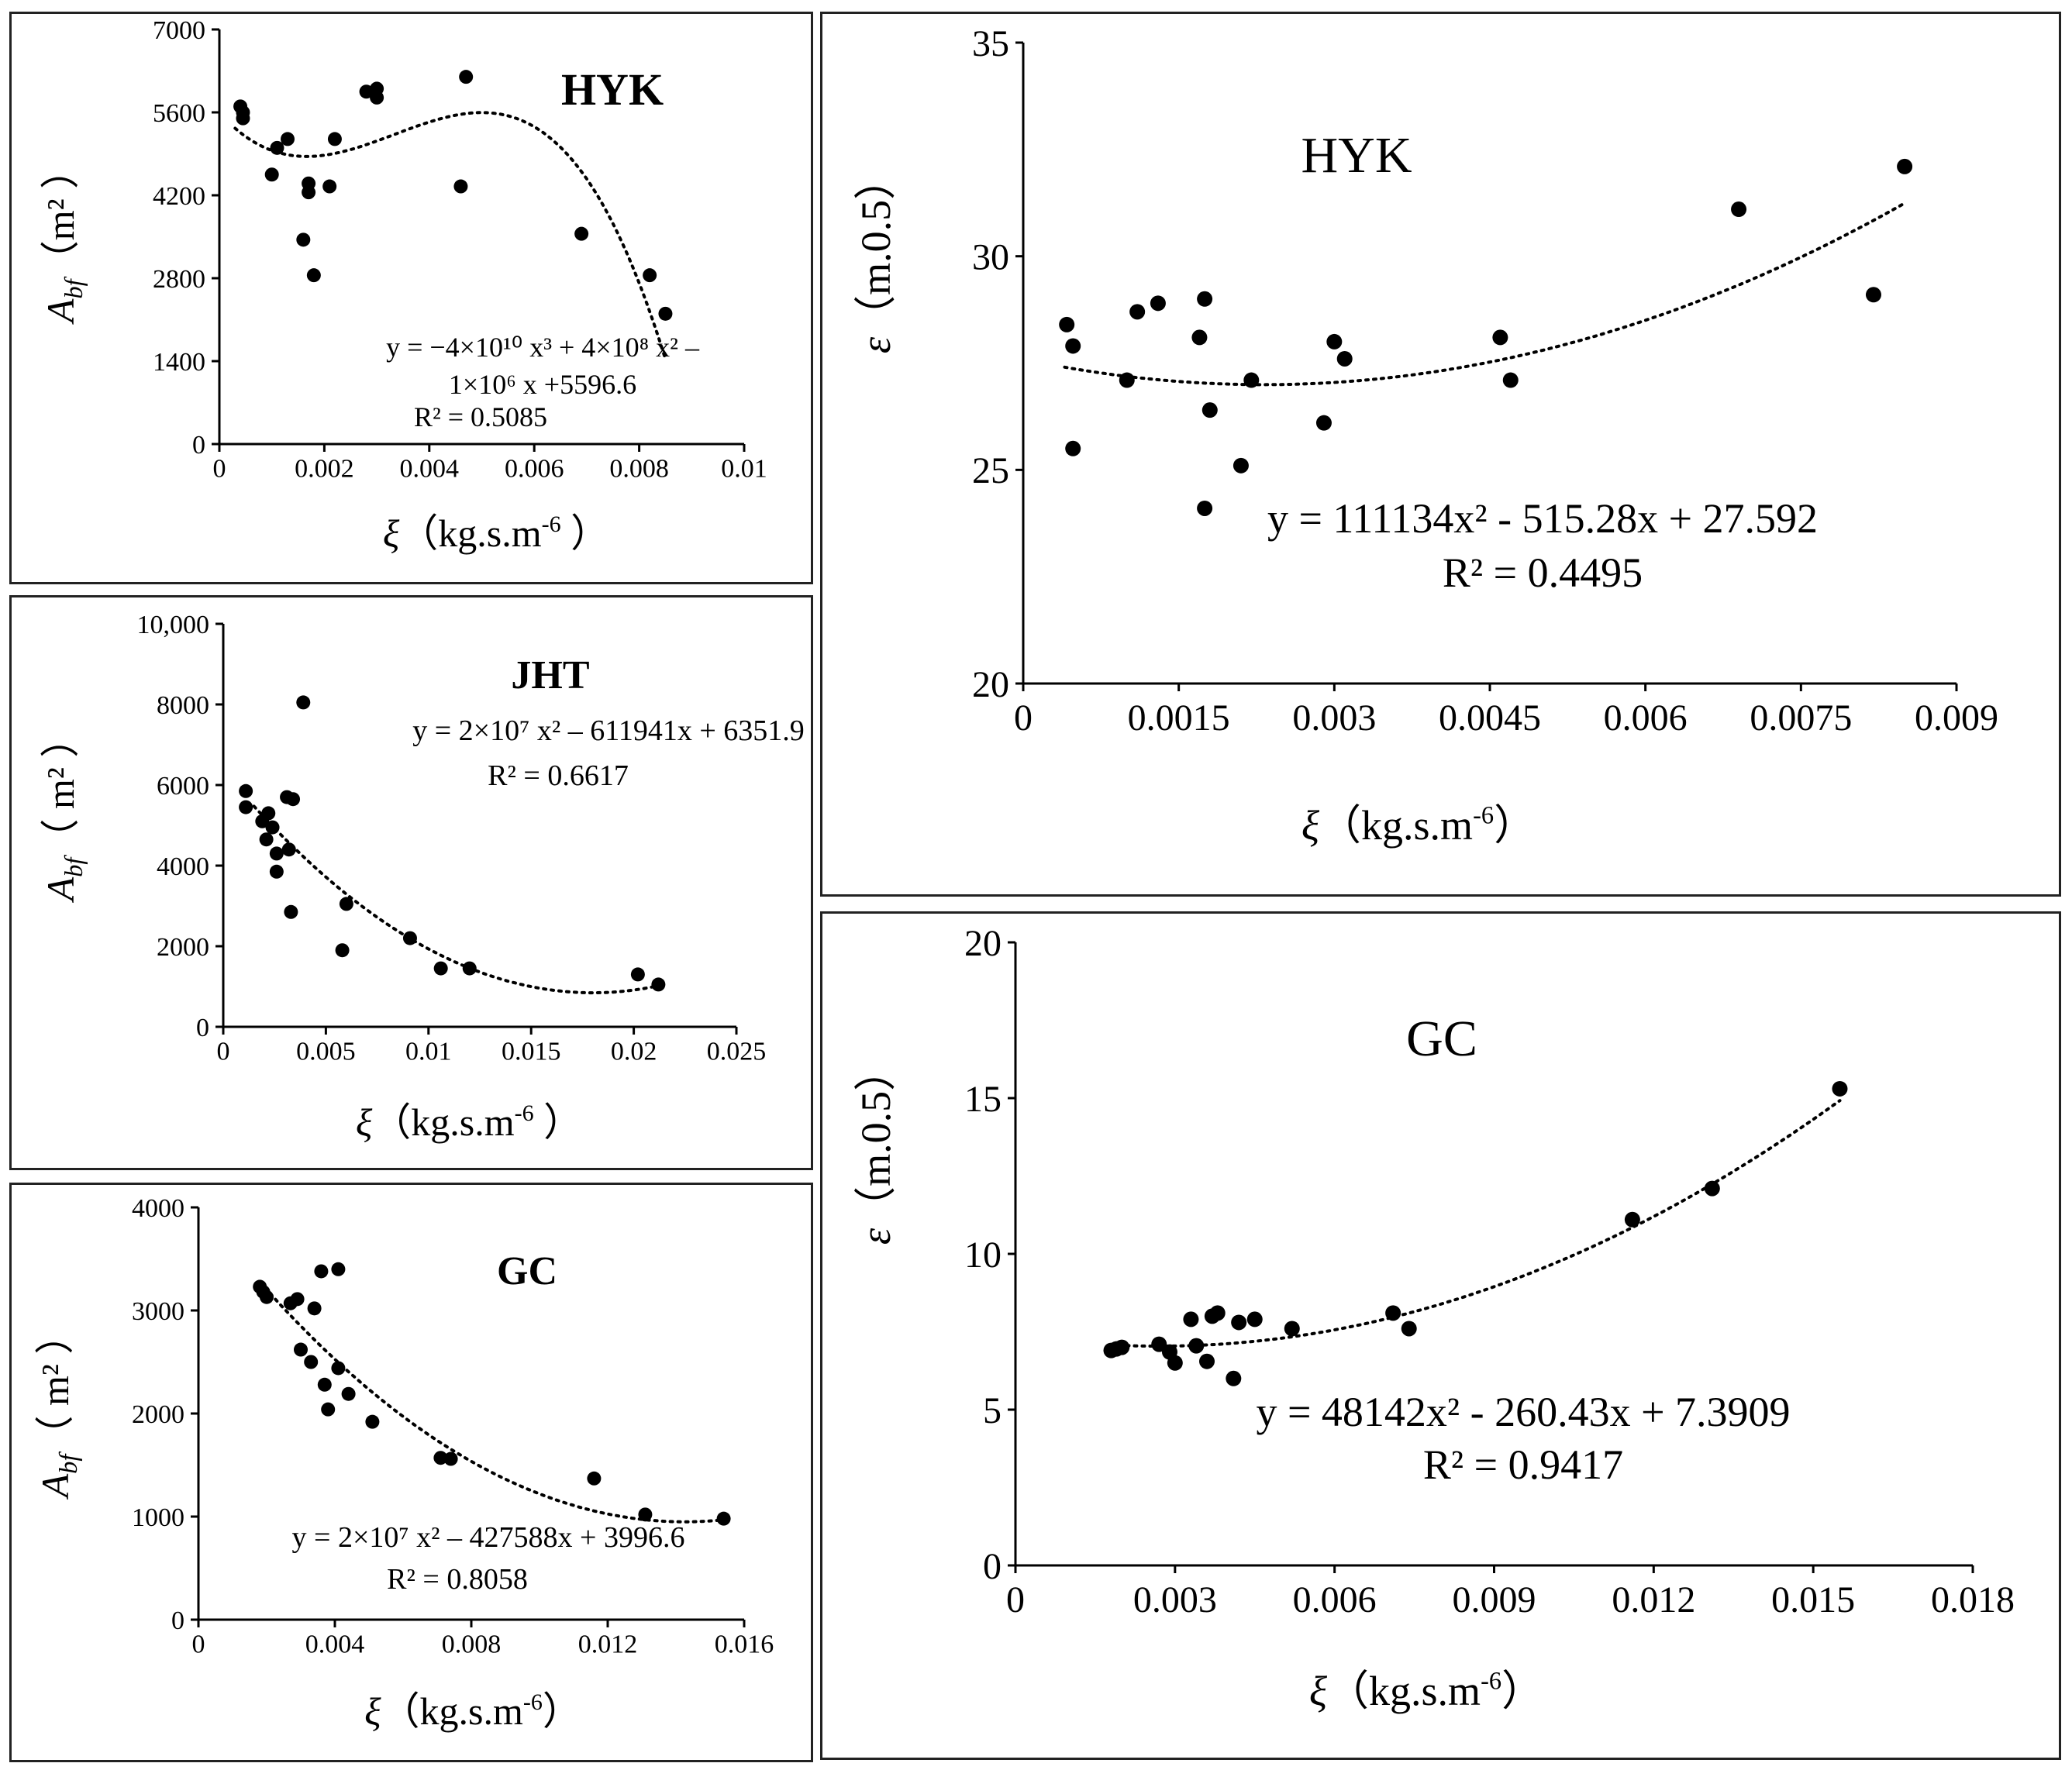  What do you see at coordinates (1646, 718) in the screenshot?
I see `x-tick-label: 0.006` at bounding box center [1646, 718].